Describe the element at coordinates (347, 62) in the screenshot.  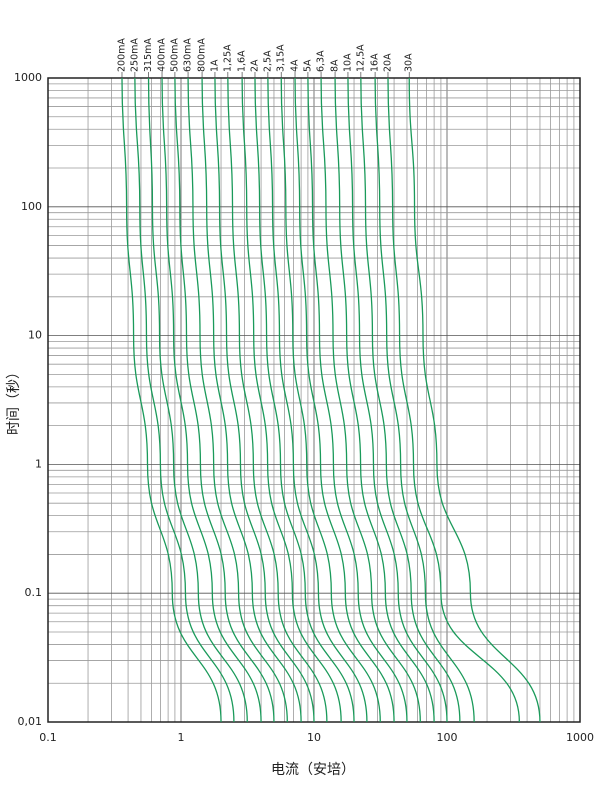
I see `curve-label: 10A` at that location.